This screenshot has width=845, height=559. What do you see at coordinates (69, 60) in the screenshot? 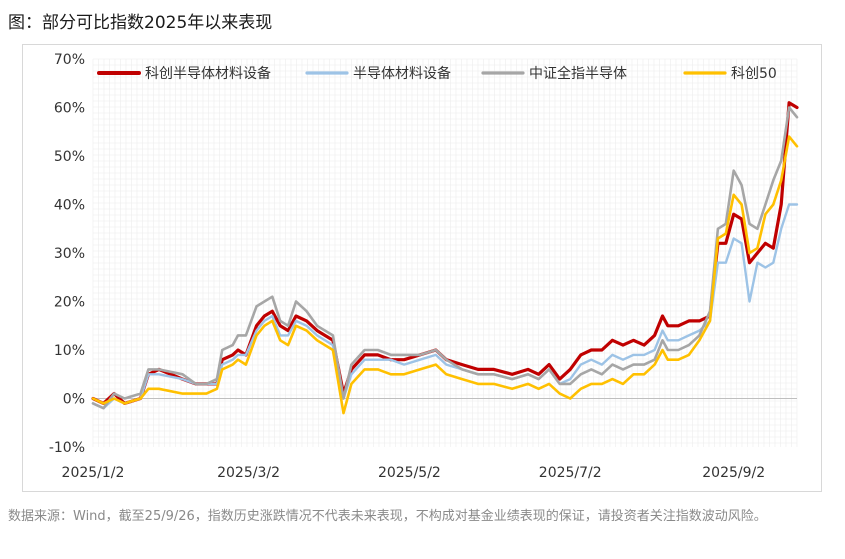
I see `y-tick-label: 70%` at bounding box center [69, 60].